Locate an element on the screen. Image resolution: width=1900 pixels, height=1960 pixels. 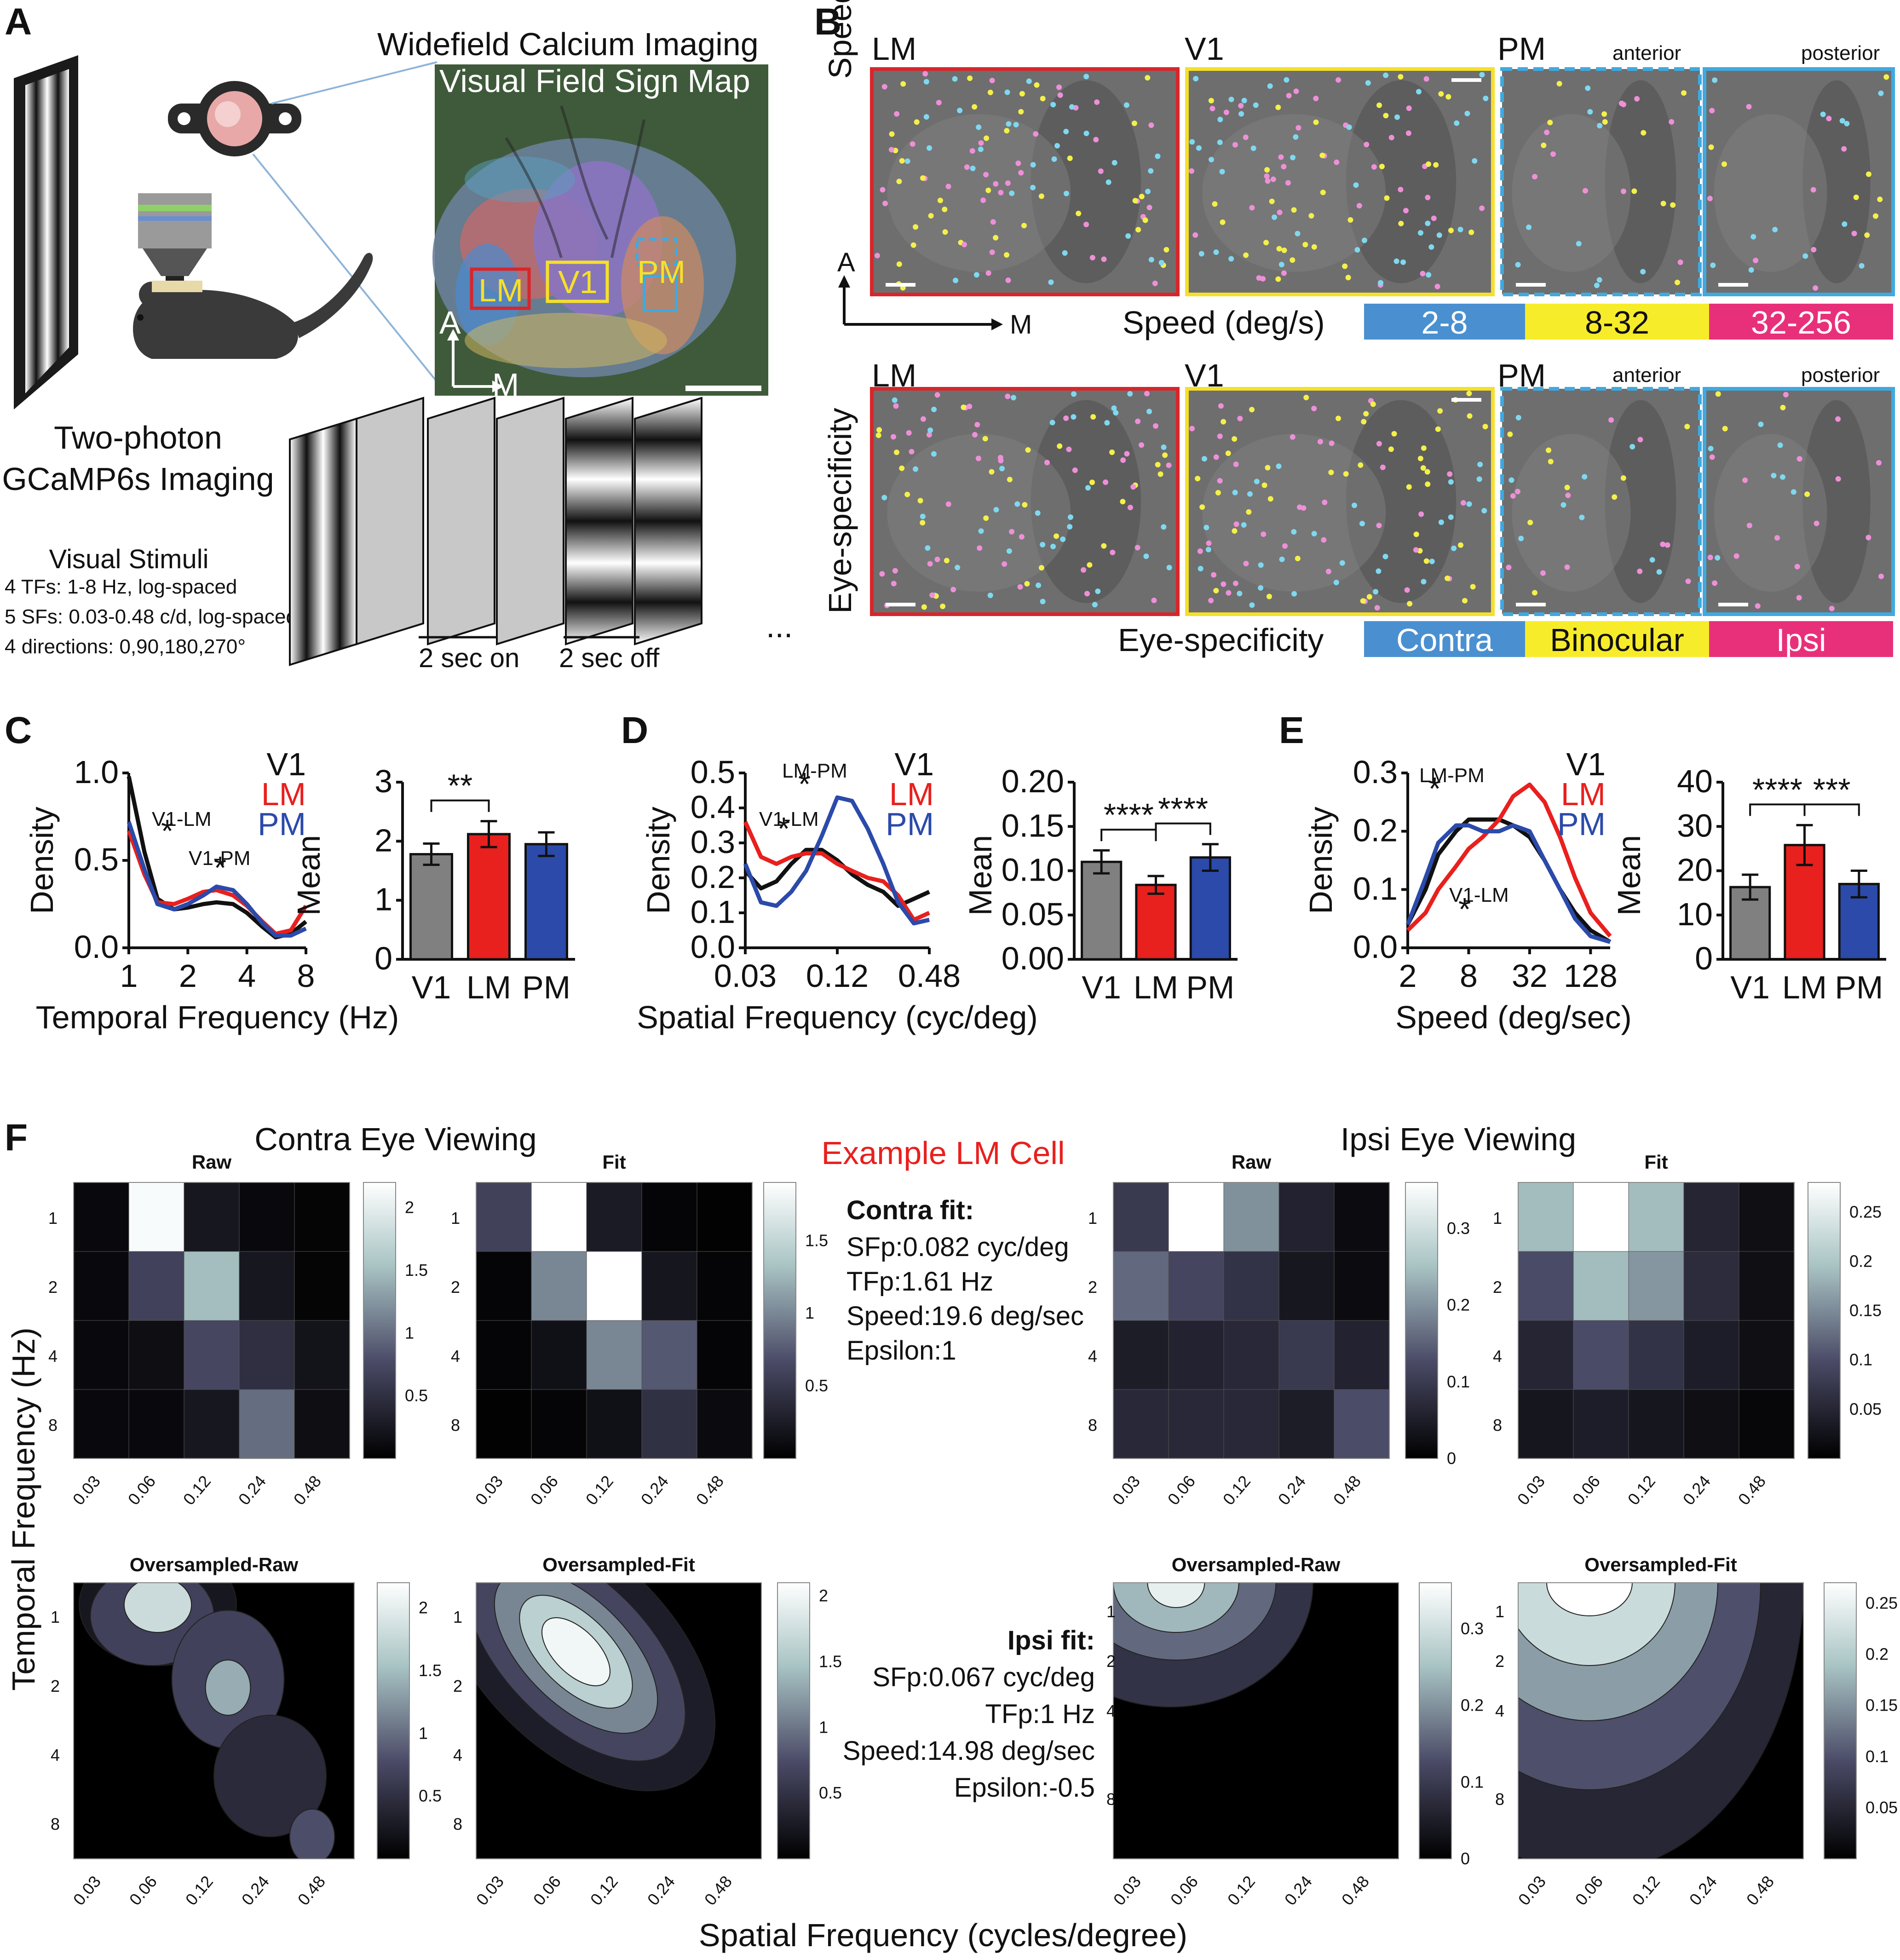
x-axis-label: Spatial Frequency (cyc/deg) is located at coordinates (837, 1017).